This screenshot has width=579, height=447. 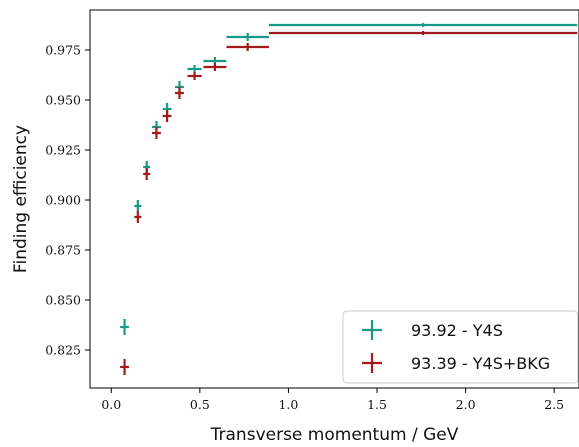 I want to click on y-tick-label: 0.975, so click(x=63, y=50).